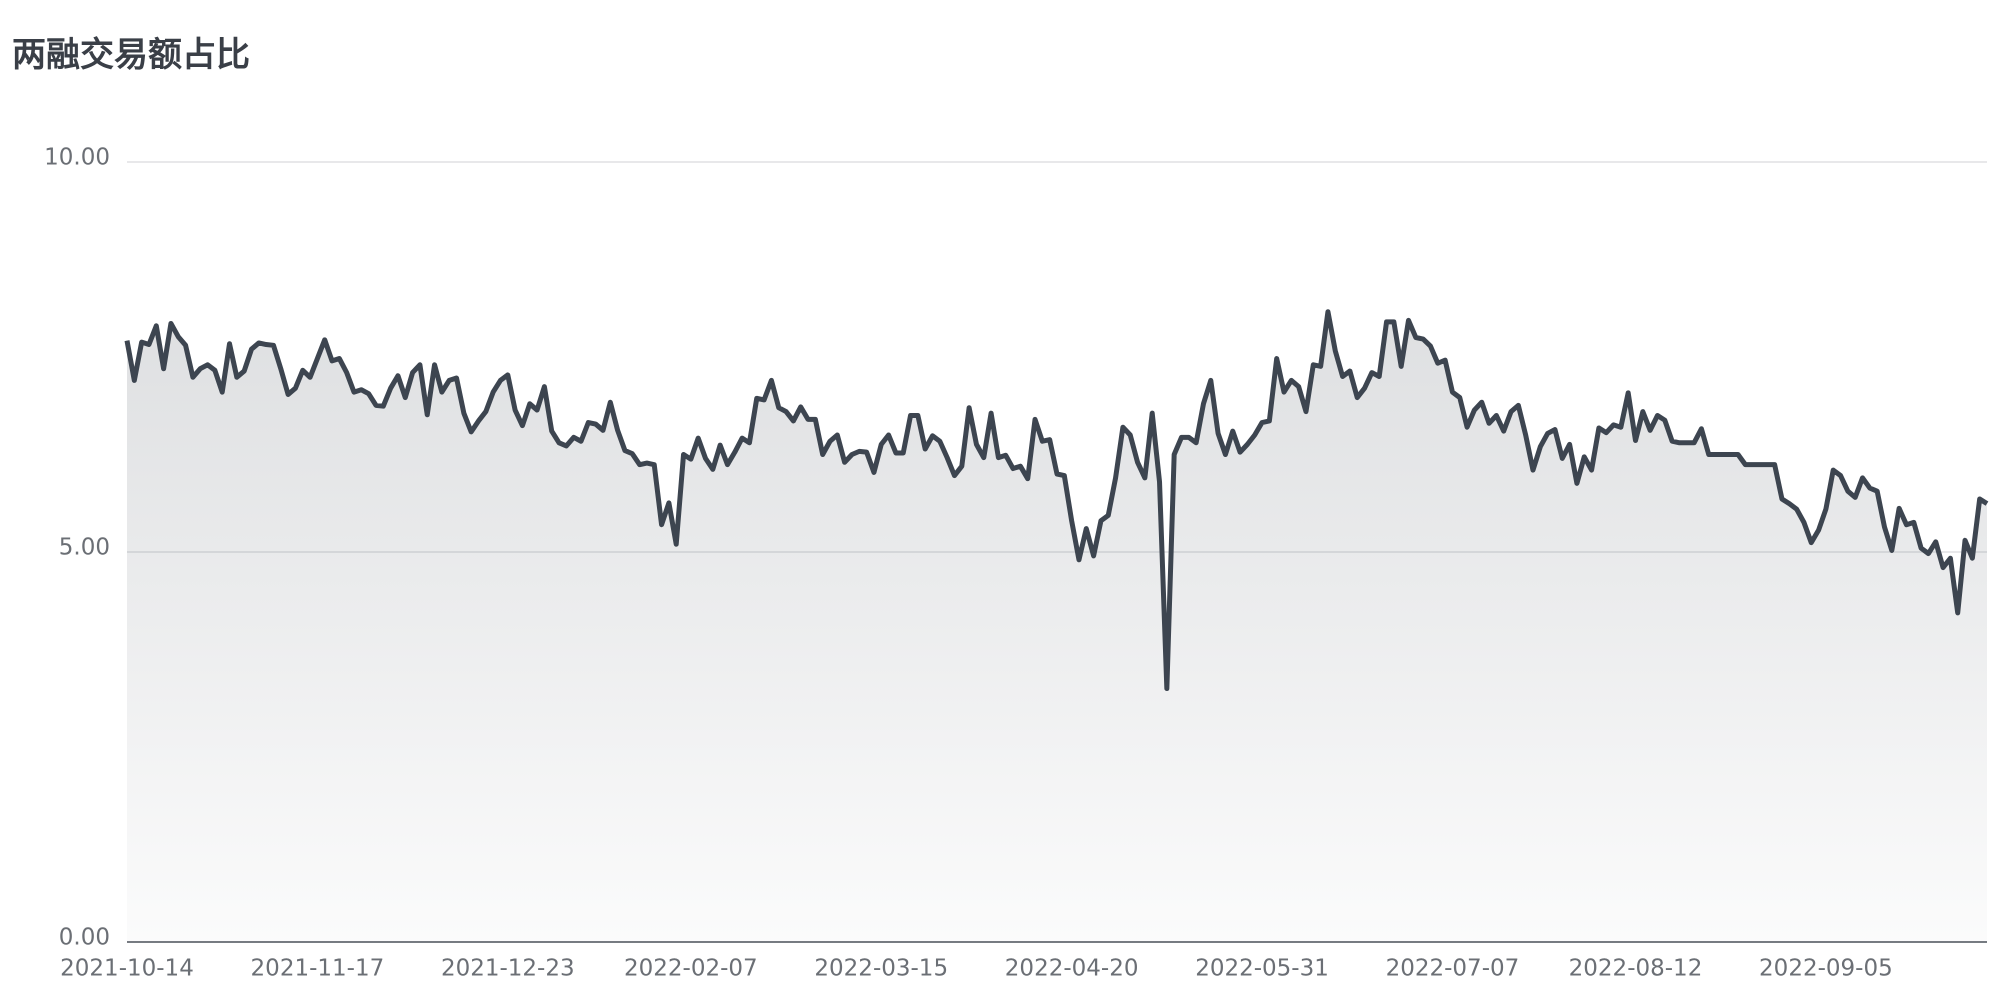 The width and height of the screenshot is (2000, 1000). I want to click on x-tick-label: 2022-05-31, so click(1262, 969).